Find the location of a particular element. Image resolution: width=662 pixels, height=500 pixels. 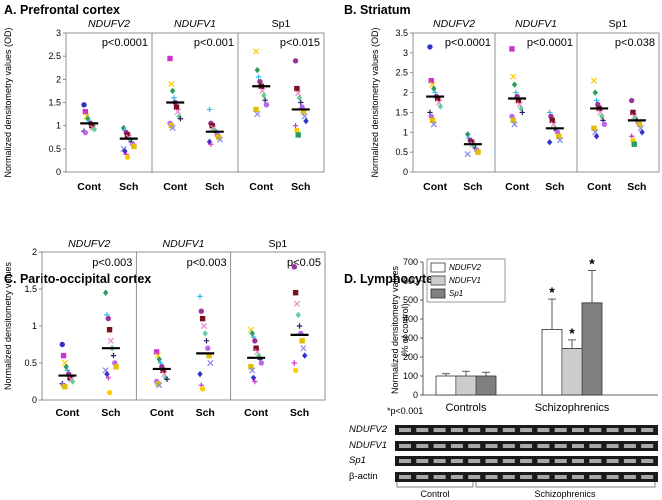

gene-label: Sp1 is located at coordinates (618, 24).